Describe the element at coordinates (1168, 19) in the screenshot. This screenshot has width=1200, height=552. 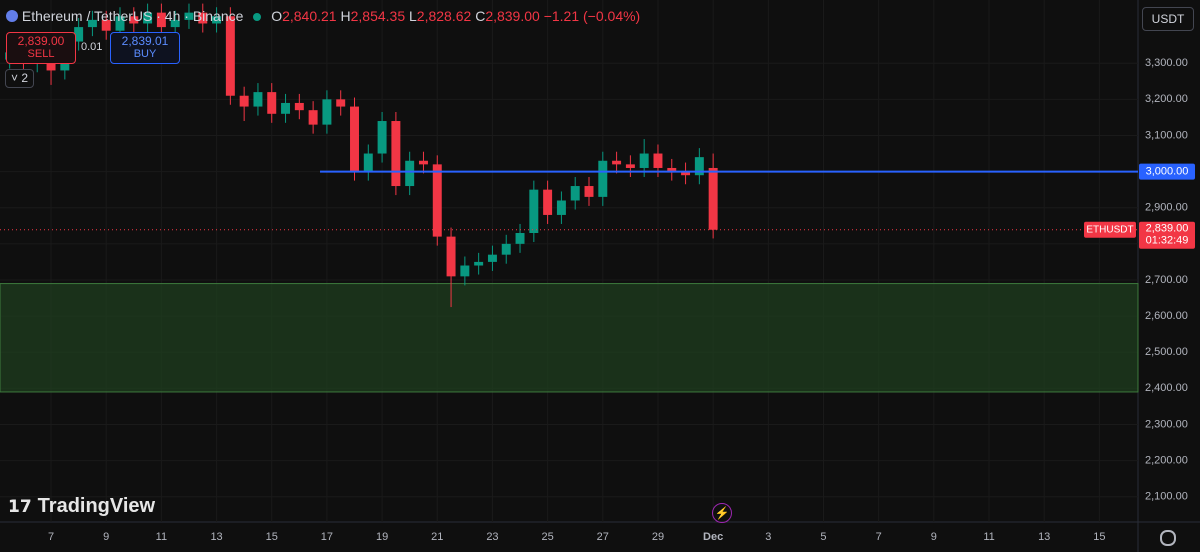
I see `currency-button: USDT` at that location.